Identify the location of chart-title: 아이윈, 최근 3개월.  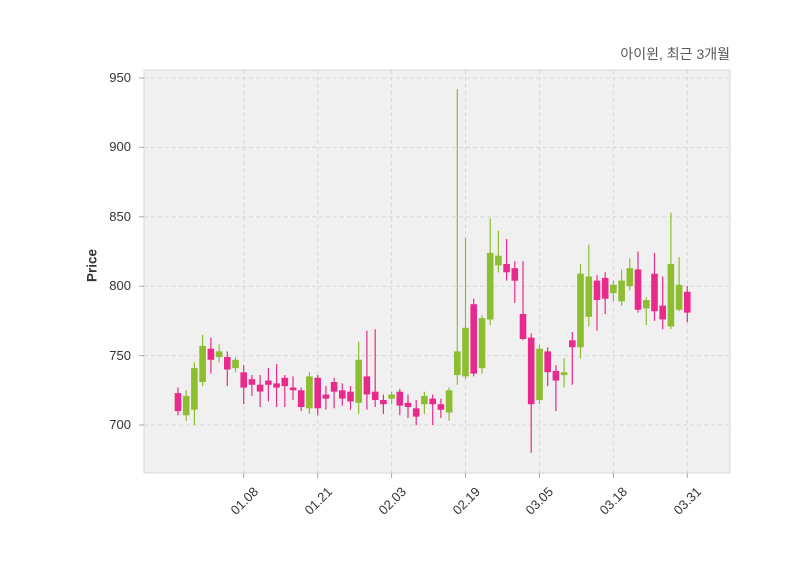
(675, 54).